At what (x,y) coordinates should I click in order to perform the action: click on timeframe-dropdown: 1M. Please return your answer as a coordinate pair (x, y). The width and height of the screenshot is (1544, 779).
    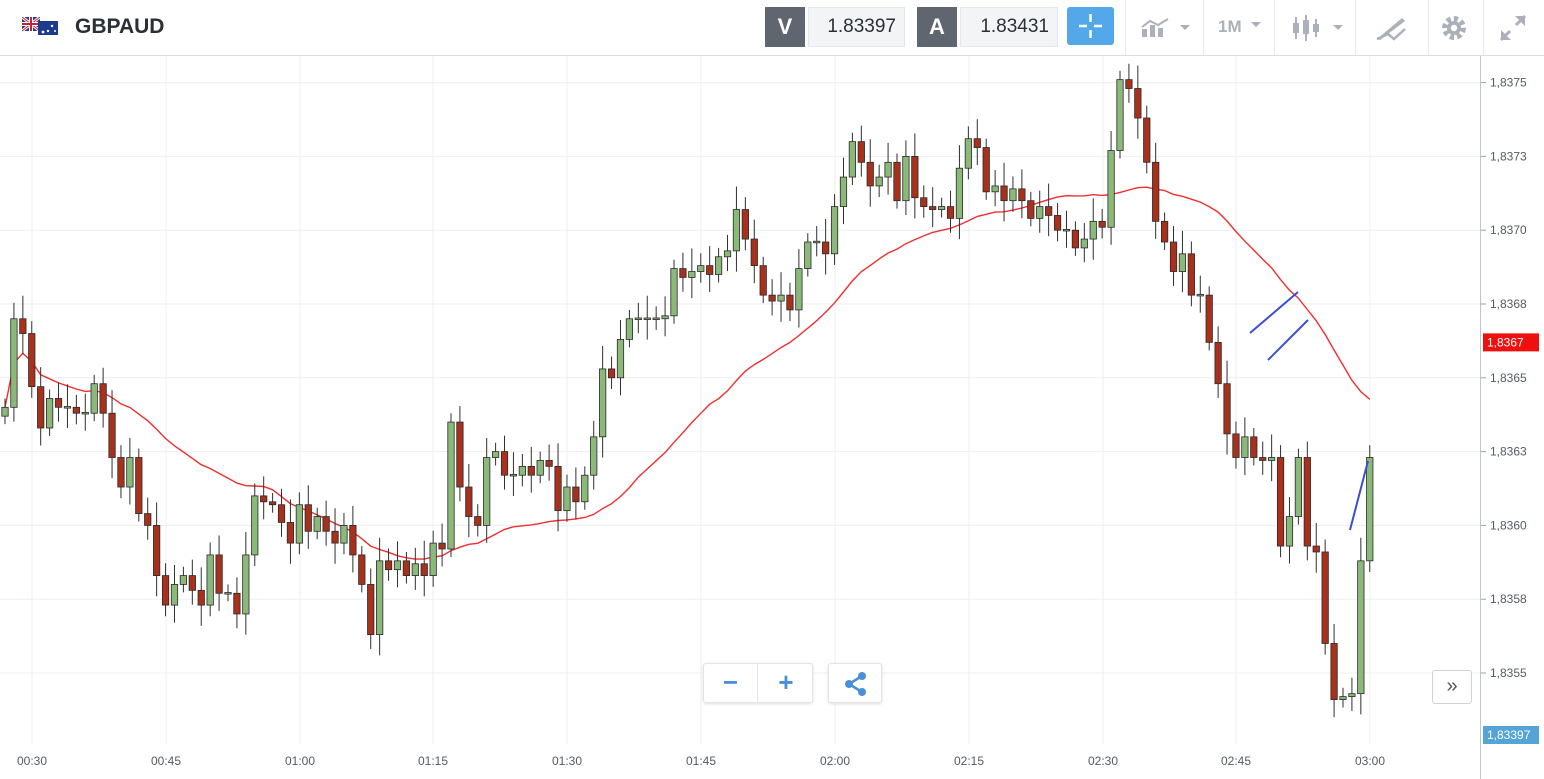
    Looking at the image, I should click on (1238, 27).